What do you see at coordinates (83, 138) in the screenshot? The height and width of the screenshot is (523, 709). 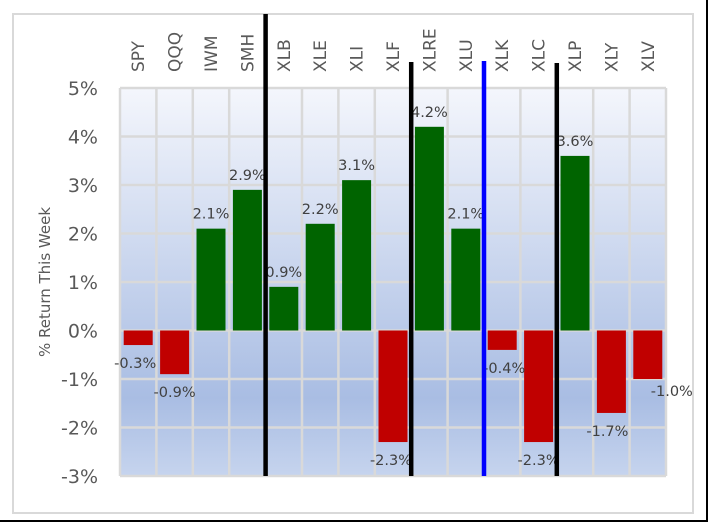 I see `y-tick-label: 4%` at bounding box center [83, 138].